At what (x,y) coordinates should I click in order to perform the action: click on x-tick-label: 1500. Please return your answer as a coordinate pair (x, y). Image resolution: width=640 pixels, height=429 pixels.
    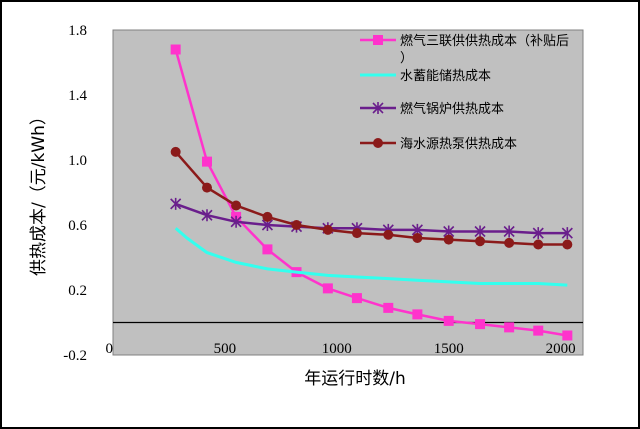
    Looking at the image, I should click on (449, 349).